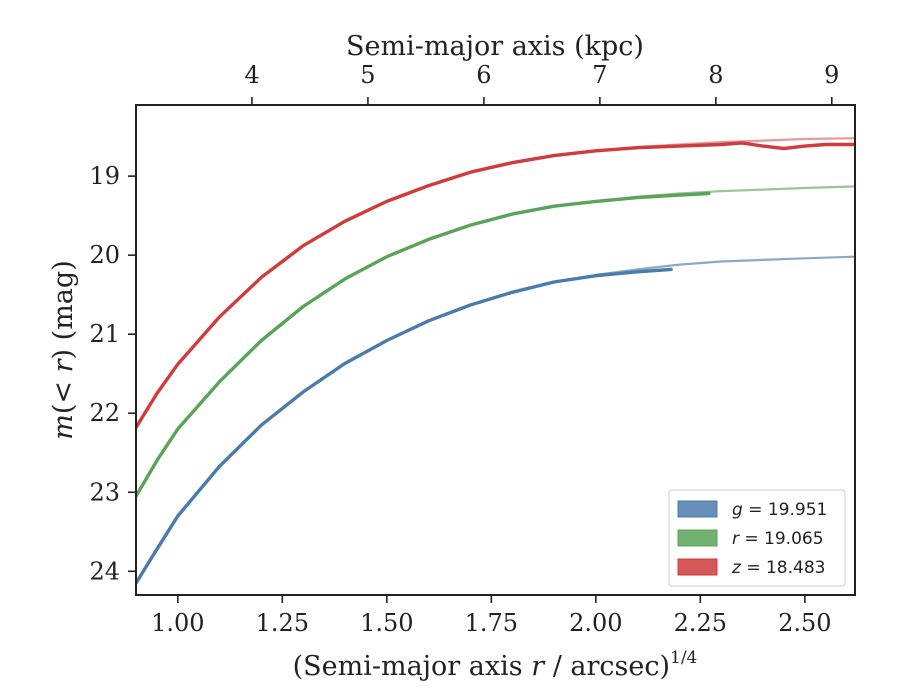 This screenshot has height=700, width=900. What do you see at coordinates (804, 623) in the screenshot?
I see `x-tick-label: 2.50` at bounding box center [804, 623].